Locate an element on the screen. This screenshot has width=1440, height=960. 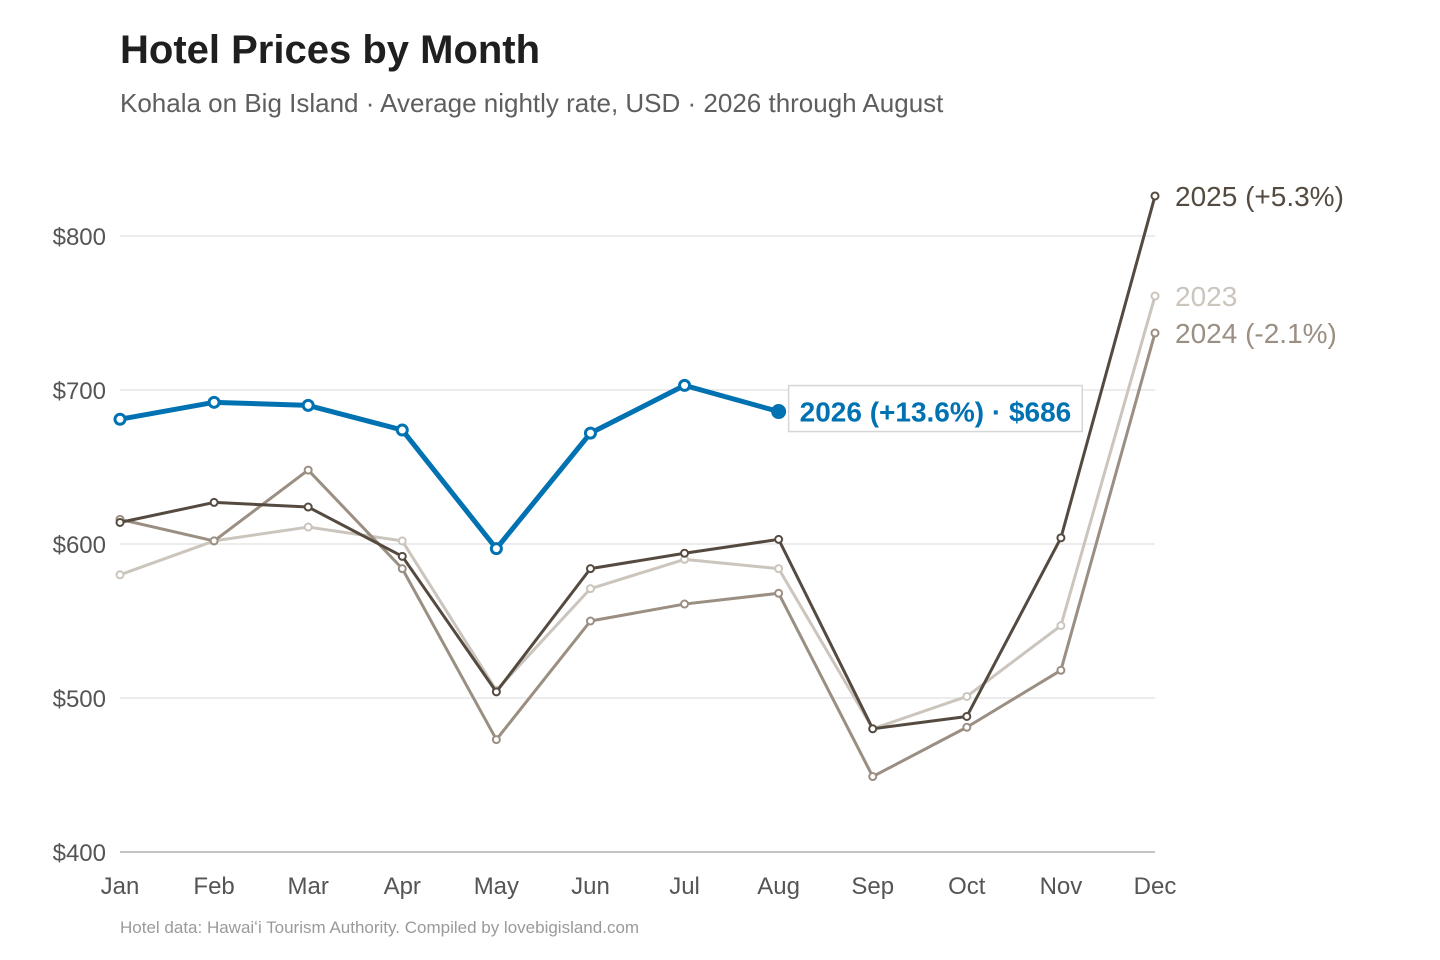
y-axis: $400 $500 $600 $700 $800 is located at coordinates (79, 545).